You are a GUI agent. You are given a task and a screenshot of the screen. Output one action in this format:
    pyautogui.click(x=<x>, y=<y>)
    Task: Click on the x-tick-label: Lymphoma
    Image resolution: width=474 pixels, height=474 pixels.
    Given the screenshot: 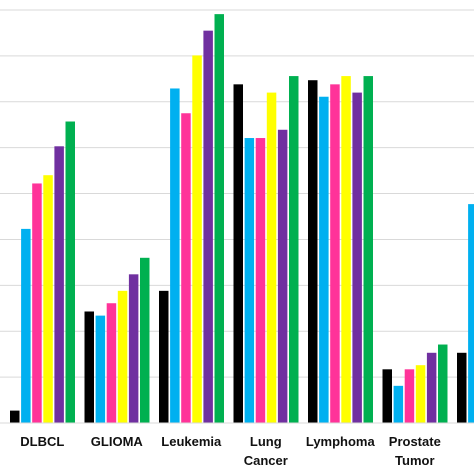 What is the action you would take?
    pyautogui.click(x=341, y=441)
    